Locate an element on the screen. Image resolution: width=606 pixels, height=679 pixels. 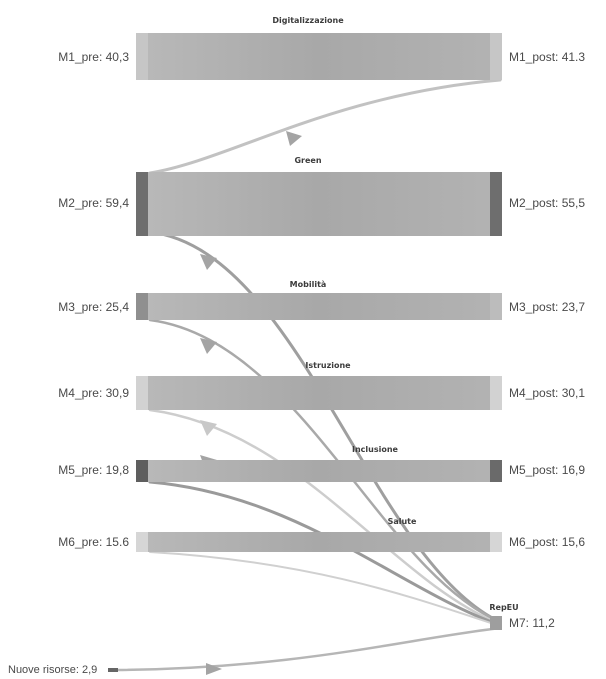
flow-m5-to-m7 is located at coordinates (325, 553).